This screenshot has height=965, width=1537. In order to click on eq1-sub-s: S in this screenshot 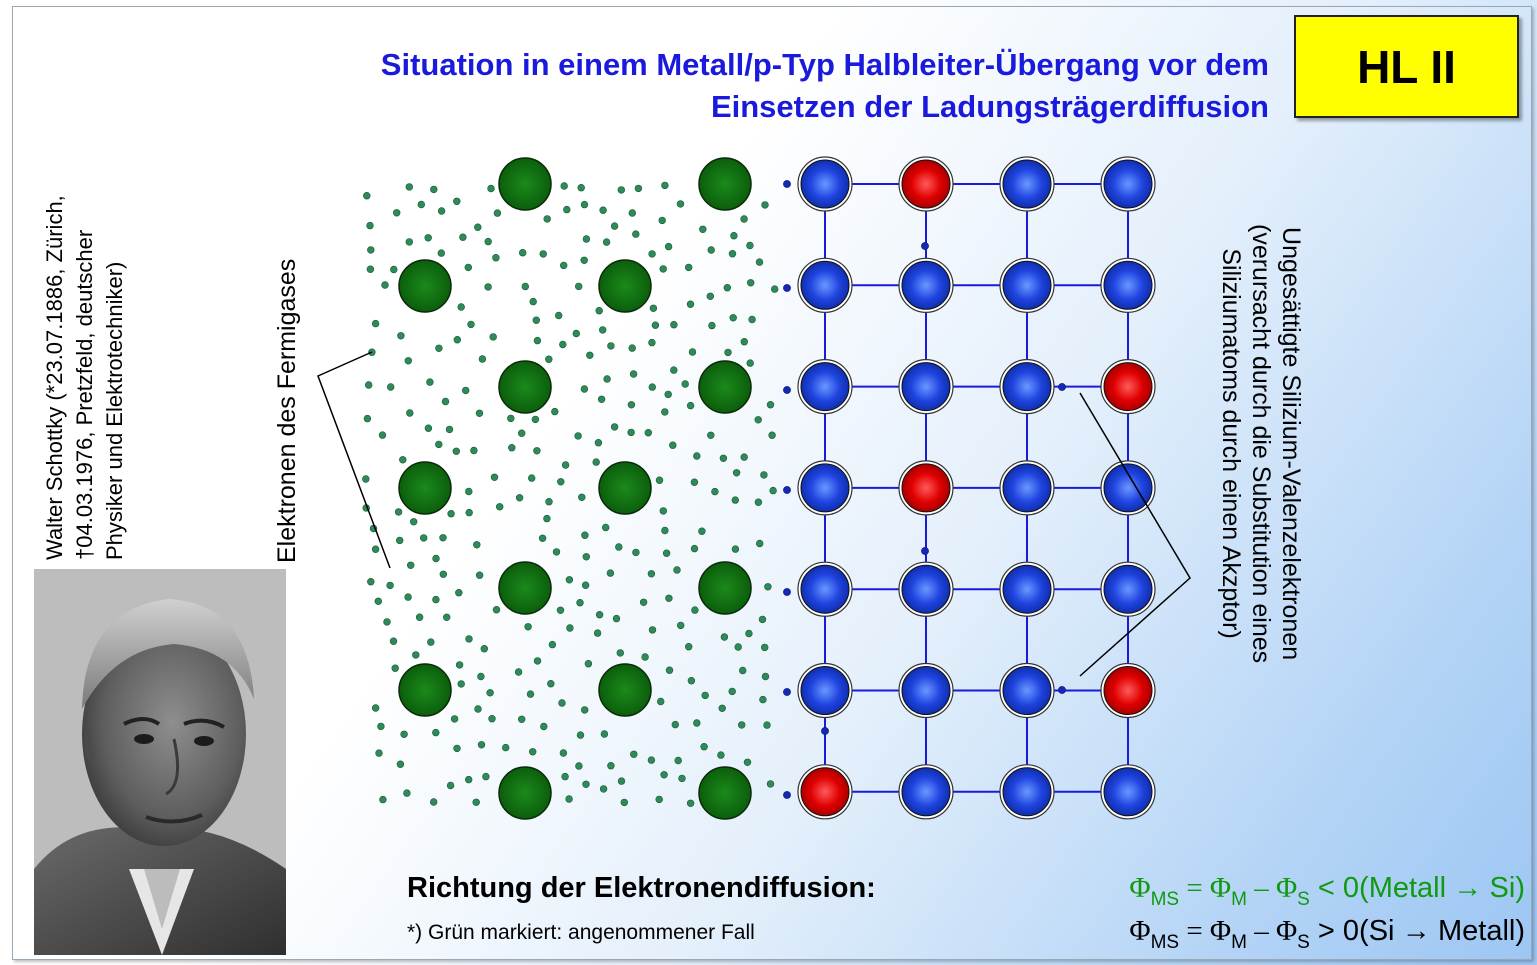, I will do `click(1303, 899)`.